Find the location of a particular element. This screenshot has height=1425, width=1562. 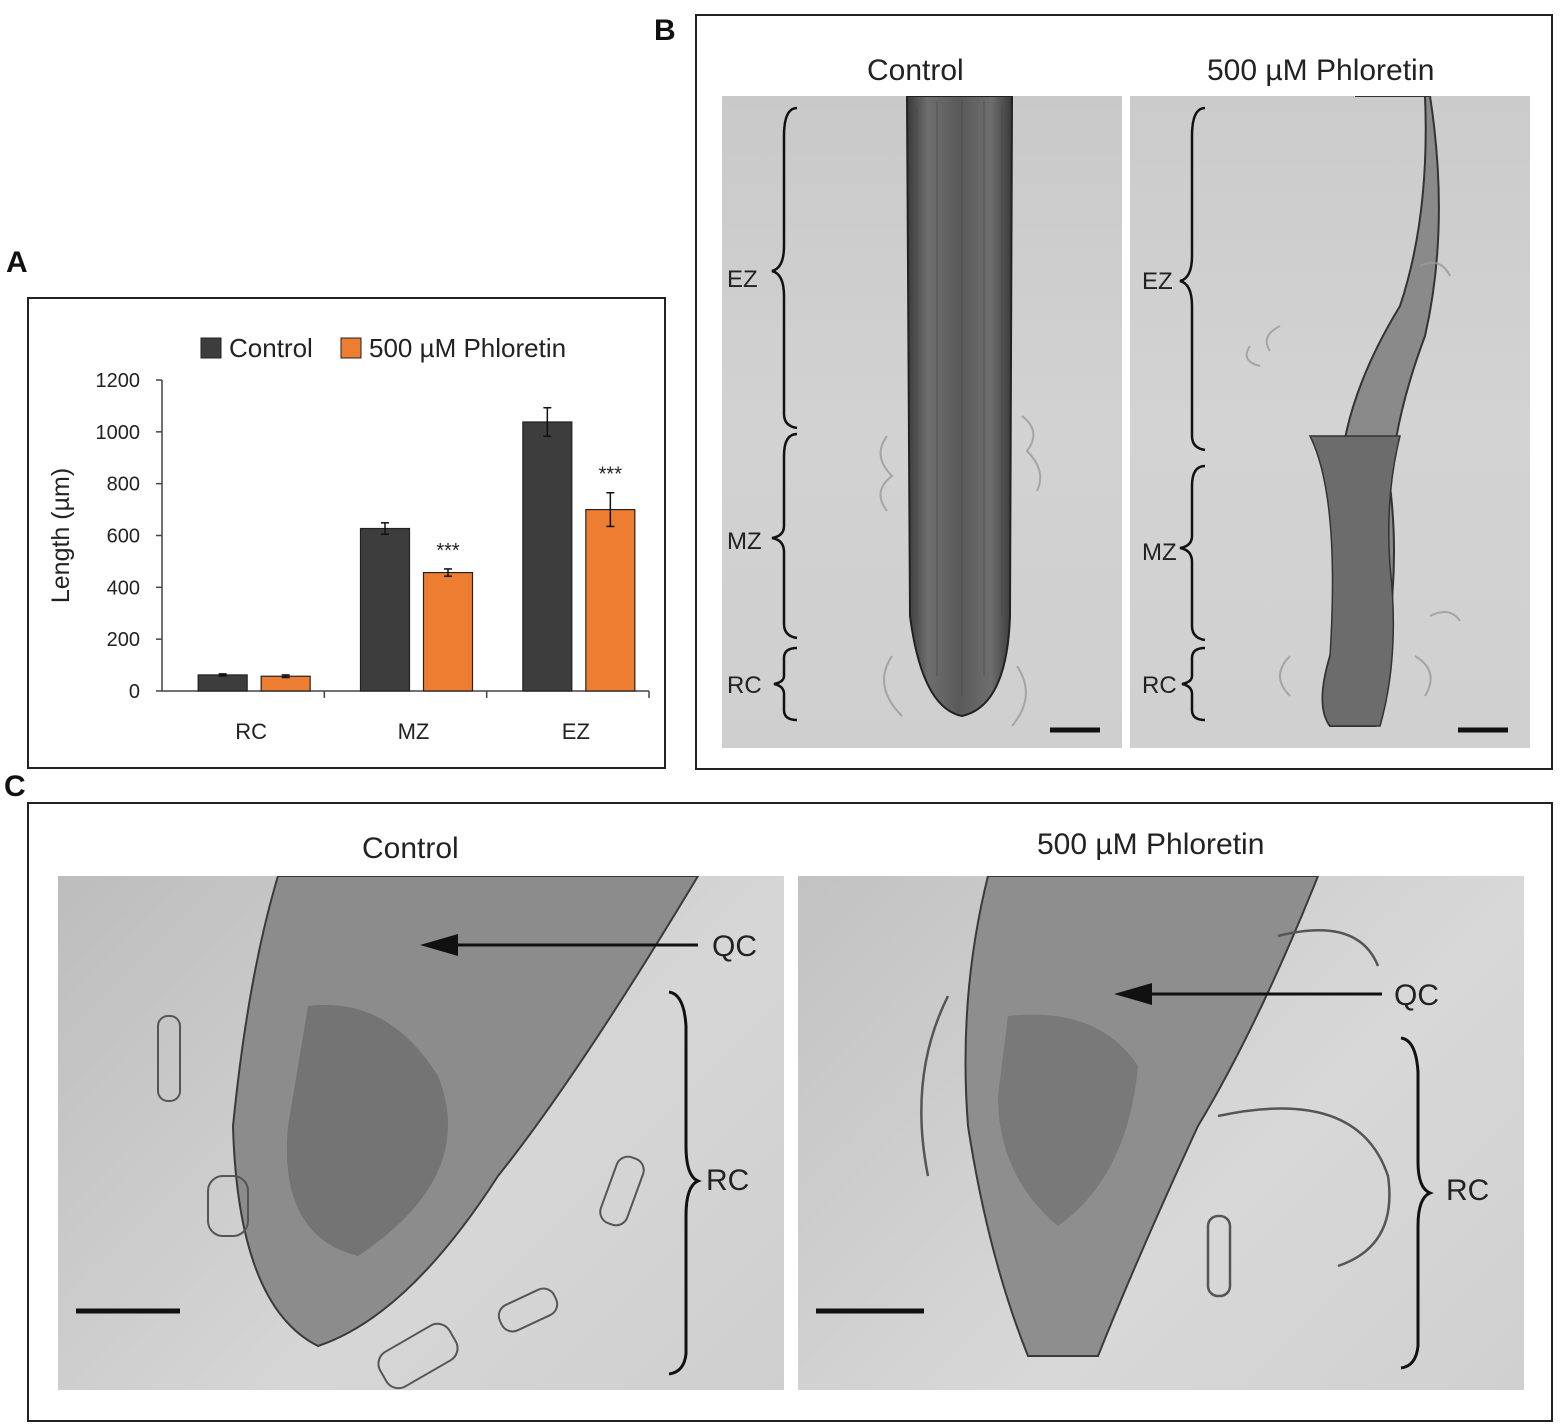

phloretin-ez-label: EZ is located at coordinates (1157, 281).